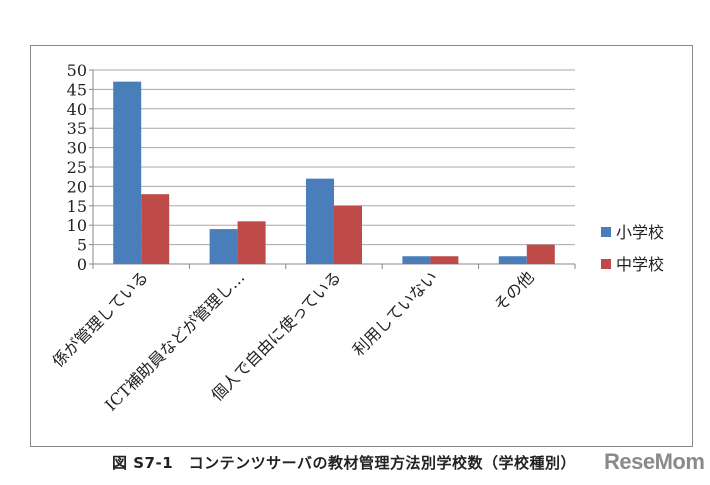 The width and height of the screenshot is (710, 485). I want to click on legend-label: 小学校, so click(640, 232).